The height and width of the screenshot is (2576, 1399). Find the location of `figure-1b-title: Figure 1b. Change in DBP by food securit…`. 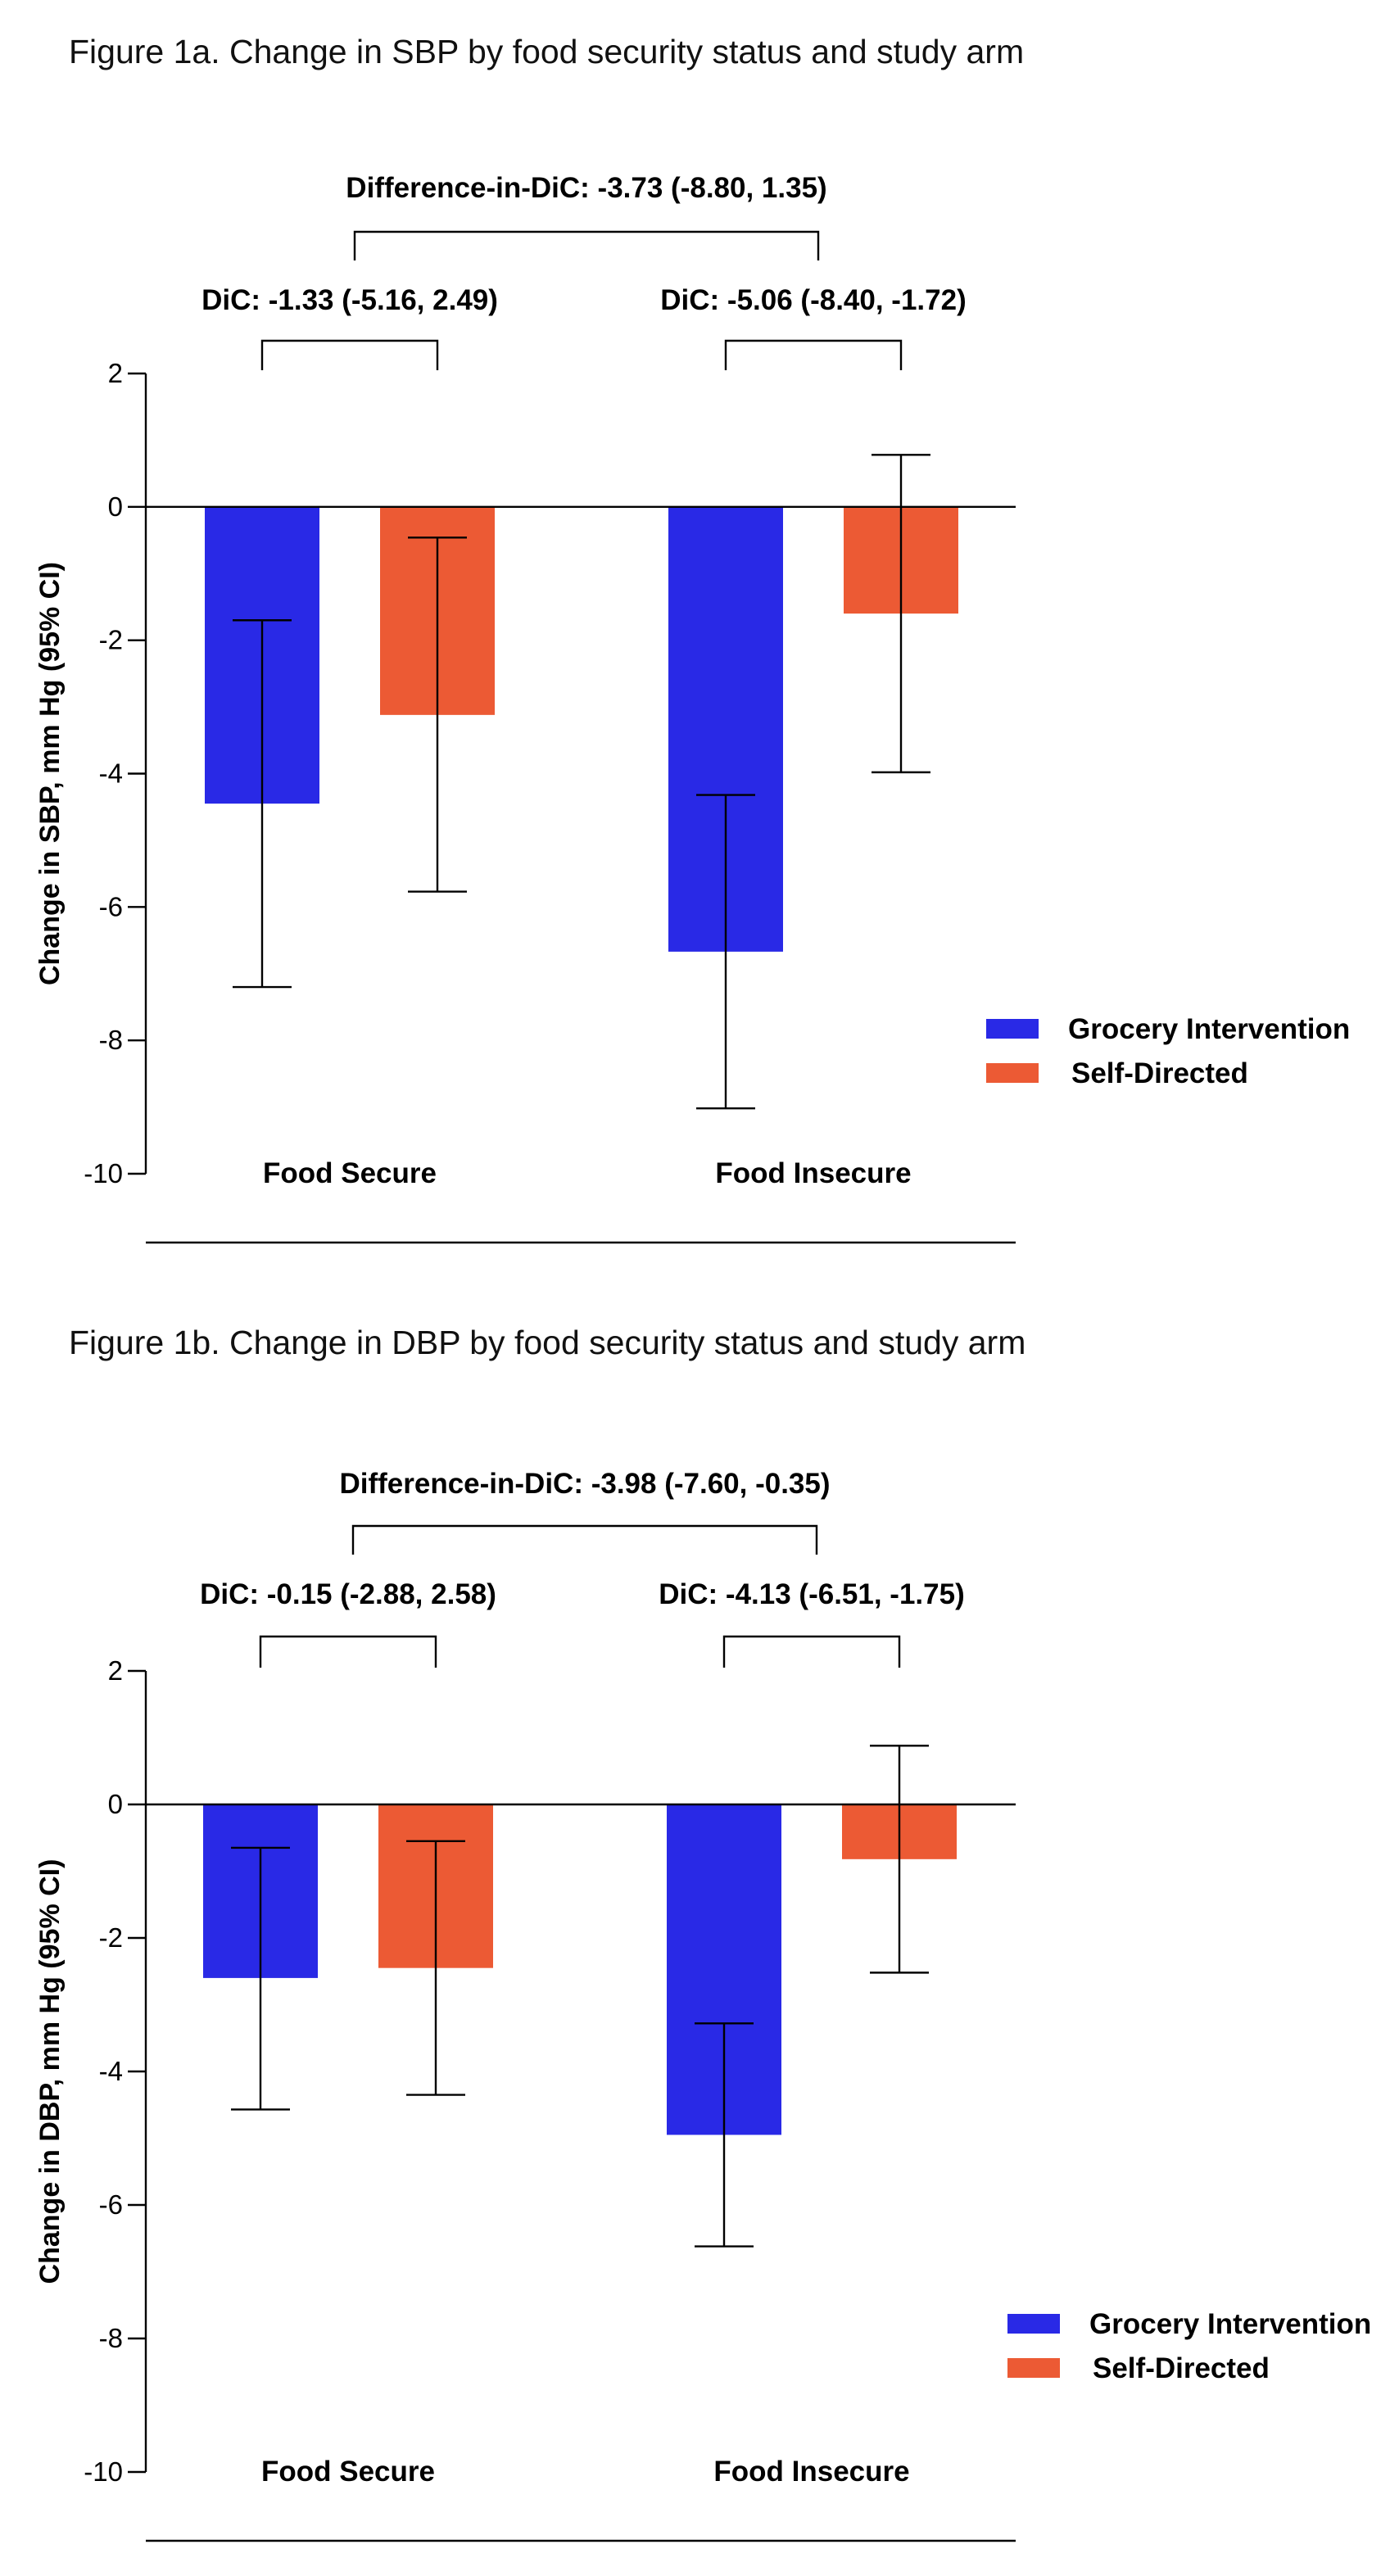

figure-1b-title: Figure 1b. Change in DBP by food securit… is located at coordinates (547, 1342).